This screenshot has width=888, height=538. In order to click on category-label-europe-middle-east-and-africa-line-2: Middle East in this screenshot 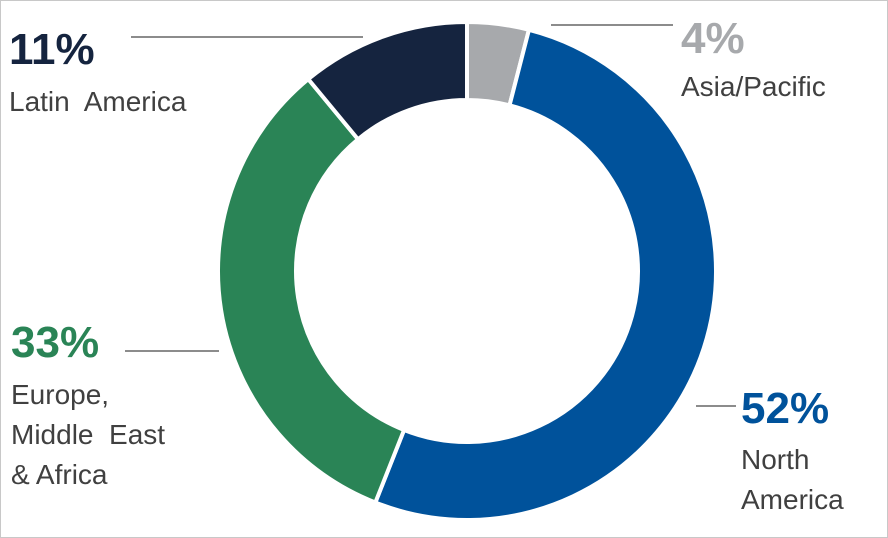, I will do `click(88, 434)`.